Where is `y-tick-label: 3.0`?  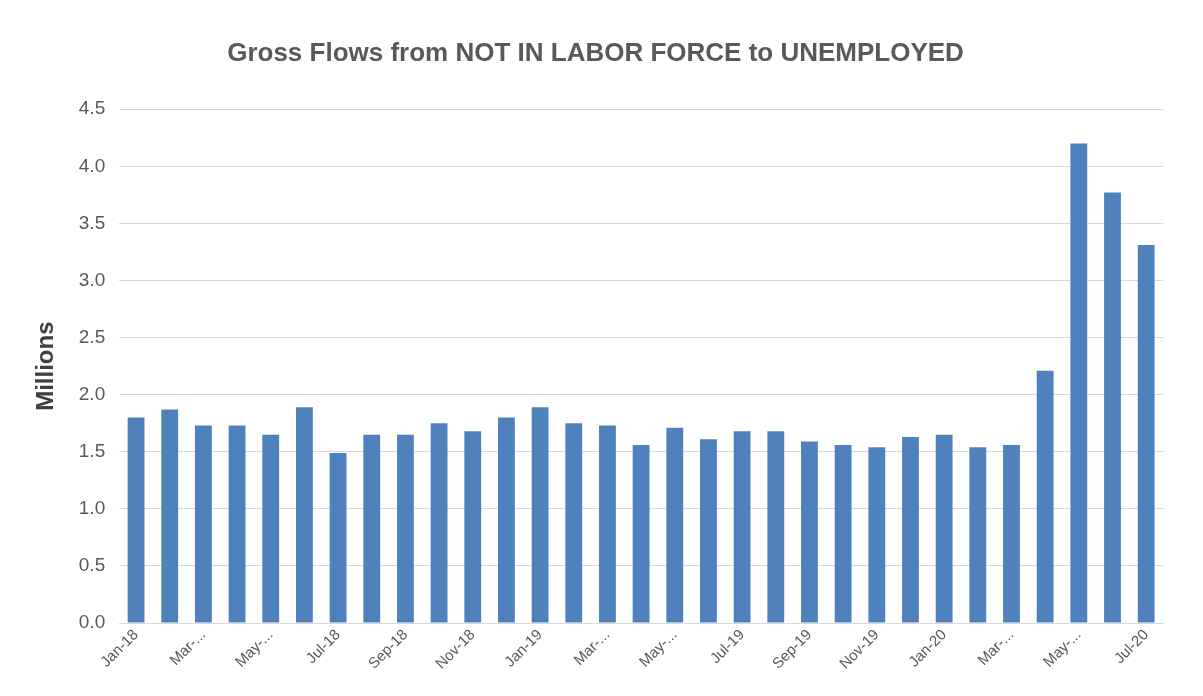
y-tick-label: 3.0 is located at coordinates (92, 279).